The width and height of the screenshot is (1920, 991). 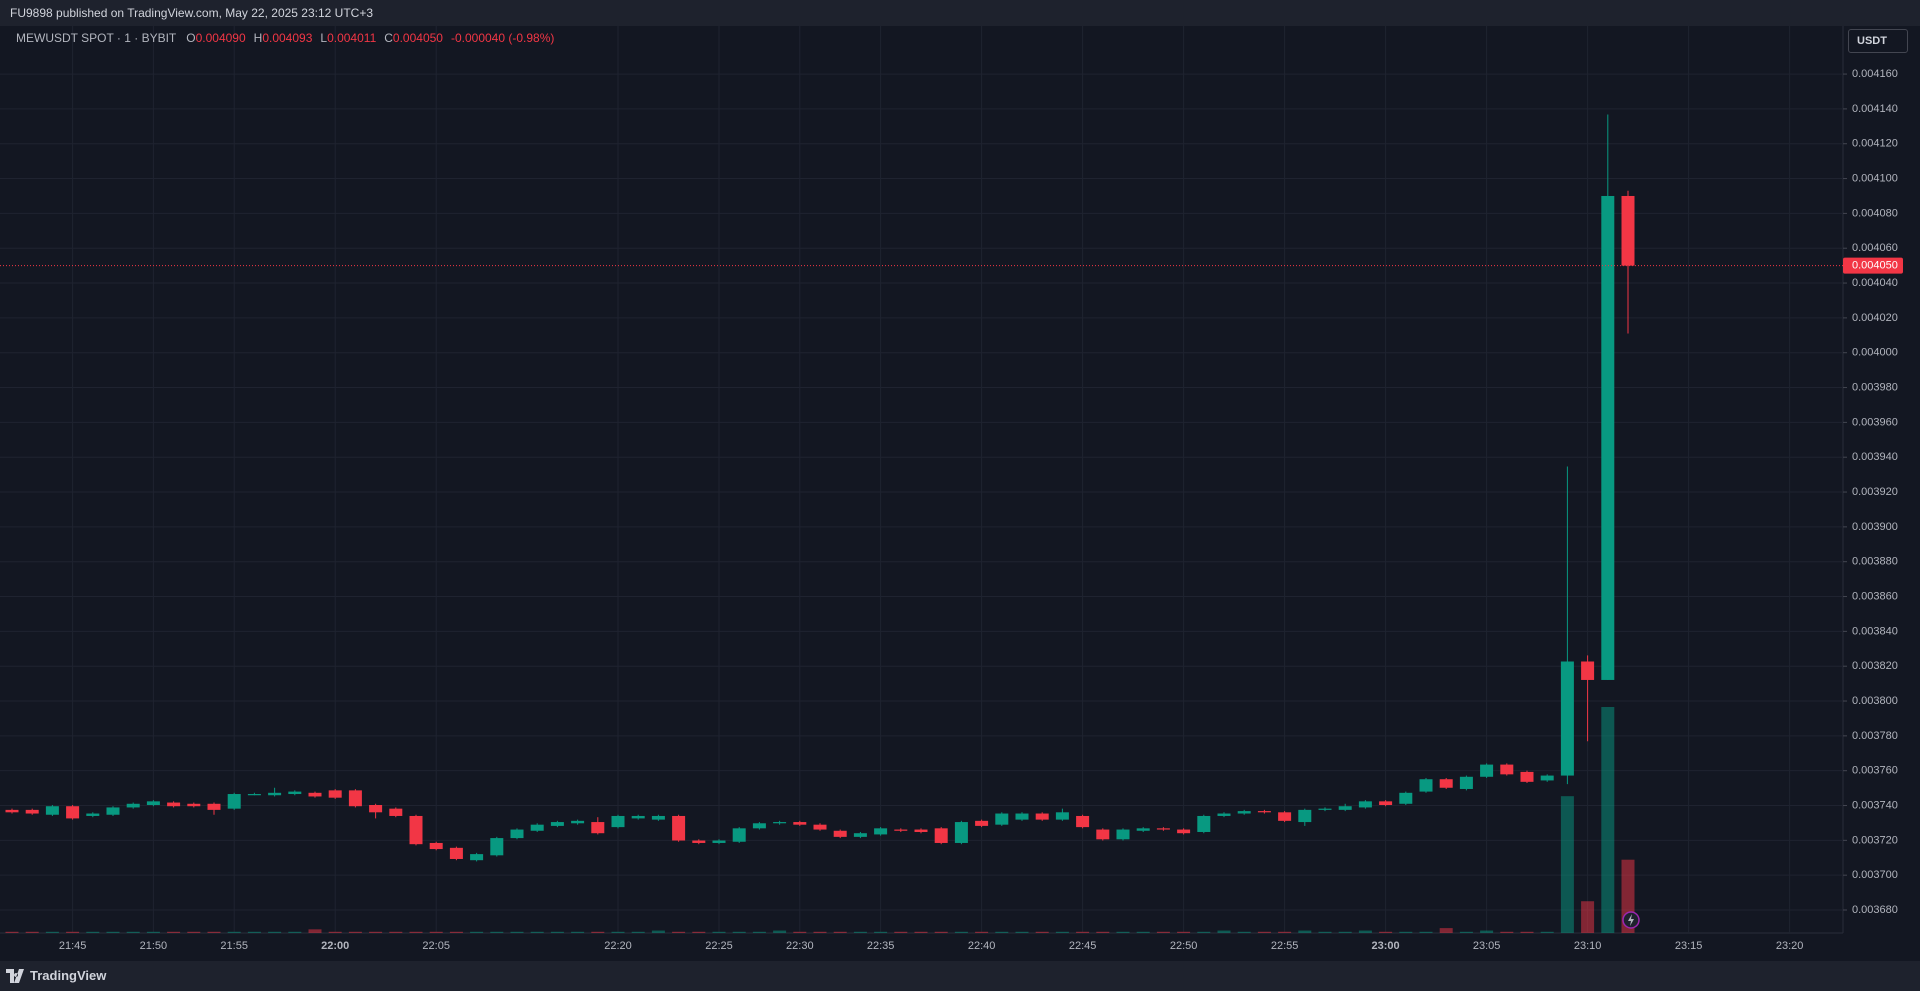 What do you see at coordinates (1875, 144) in the screenshot?
I see `y-tick-label: 0.004120` at bounding box center [1875, 144].